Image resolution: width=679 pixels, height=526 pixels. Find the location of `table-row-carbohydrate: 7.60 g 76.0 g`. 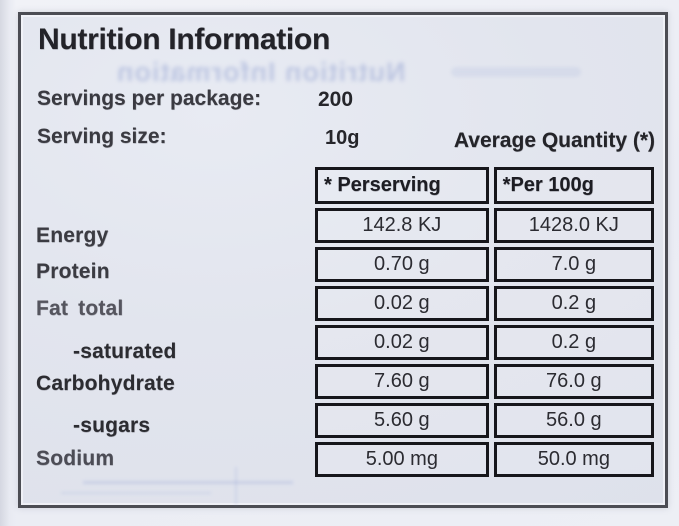

table-row-carbohydrate: 7.60 g 76.0 g is located at coordinates (484, 381).